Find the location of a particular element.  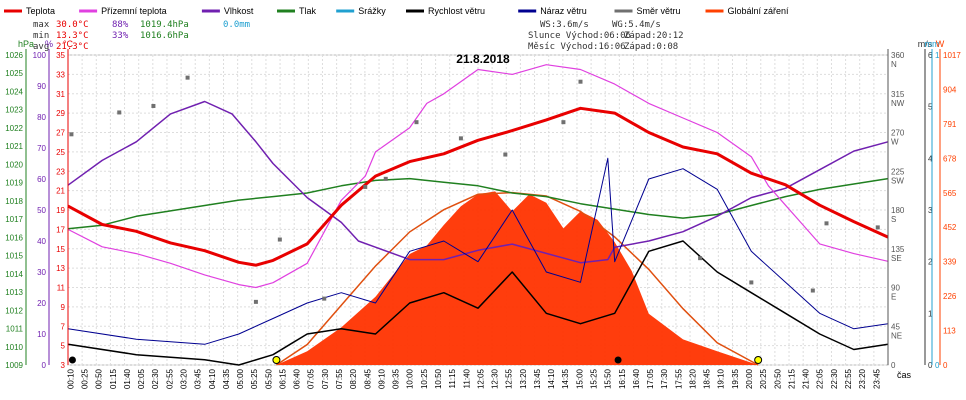

axis-temp-tick: 11 is located at coordinates (61, 288).